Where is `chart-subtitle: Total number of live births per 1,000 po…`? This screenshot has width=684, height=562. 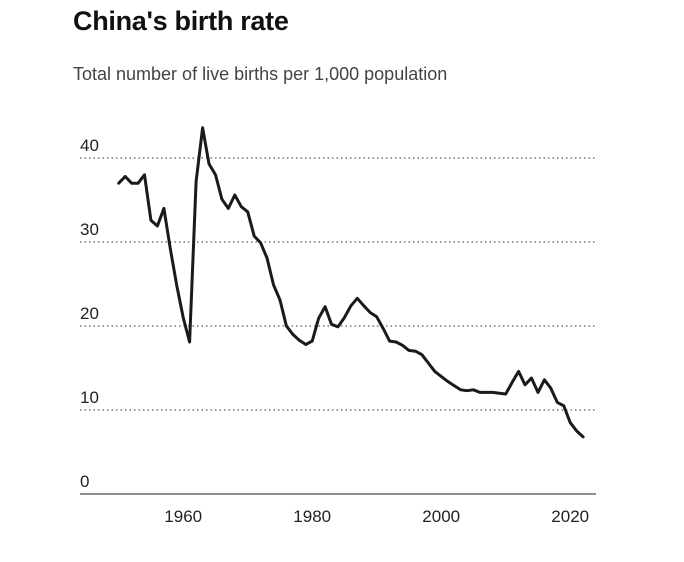
chart-subtitle: Total number of live births per 1,000 po… is located at coordinates (260, 74).